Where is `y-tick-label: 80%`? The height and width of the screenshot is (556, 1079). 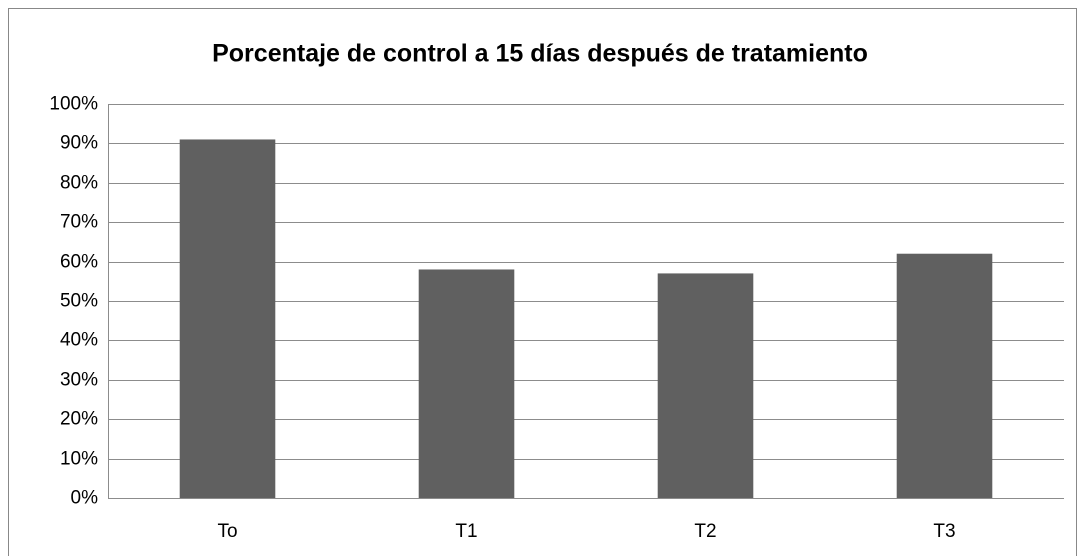
y-tick-label: 80% is located at coordinates (79, 183).